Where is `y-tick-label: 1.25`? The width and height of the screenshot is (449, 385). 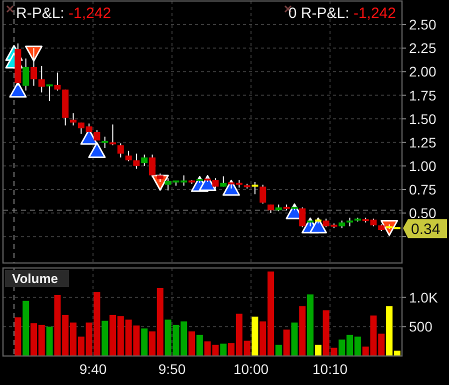
y-tick-label: 1.25 is located at coordinates (422, 142).